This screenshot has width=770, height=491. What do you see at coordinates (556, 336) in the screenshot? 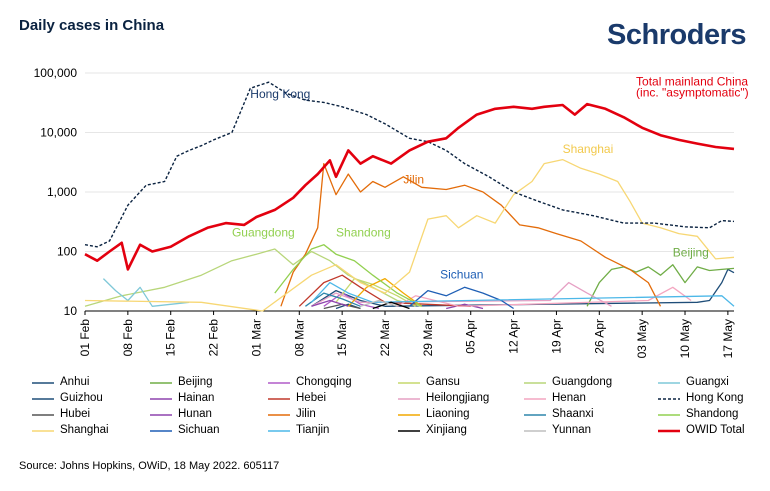
I see `x-tick-label: 19 Apr` at bounding box center [556, 336].